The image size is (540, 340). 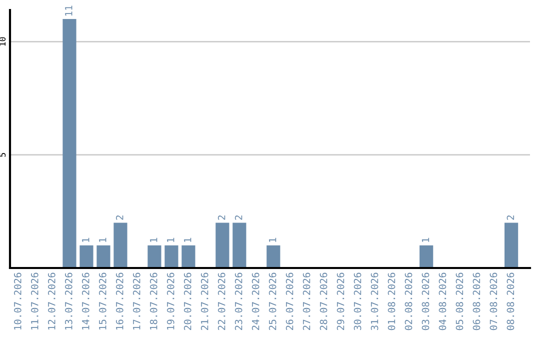 What do you see at coordinates (34, 301) in the screenshot?
I see `x-tick-label: 11.07.2026` at bounding box center [34, 301].